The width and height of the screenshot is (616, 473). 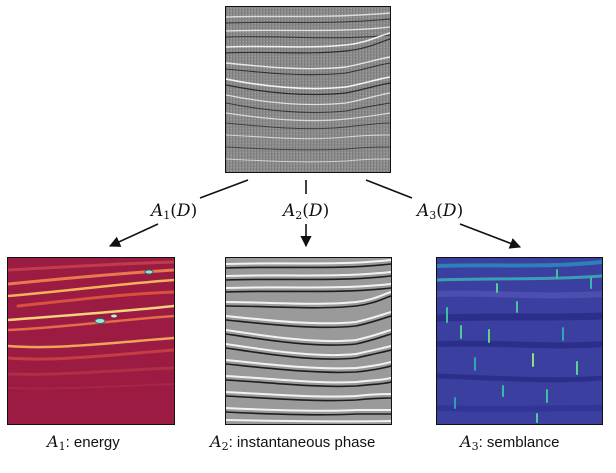 What do you see at coordinates (389, 189) in the screenshot?
I see `arrow-3-upper` at bounding box center [389, 189].